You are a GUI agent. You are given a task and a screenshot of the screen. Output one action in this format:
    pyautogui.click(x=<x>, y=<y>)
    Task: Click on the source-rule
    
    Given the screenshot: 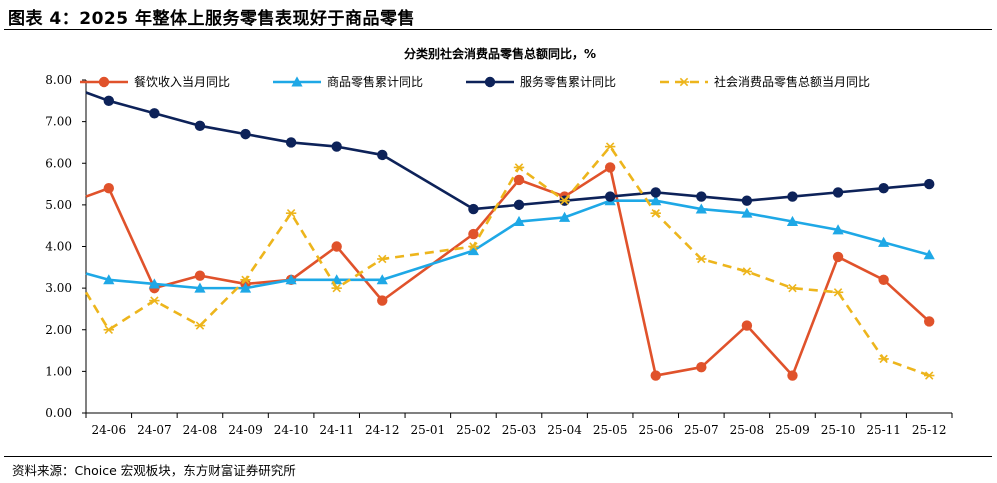 What is the action you would take?
    pyautogui.click(x=498, y=456)
    